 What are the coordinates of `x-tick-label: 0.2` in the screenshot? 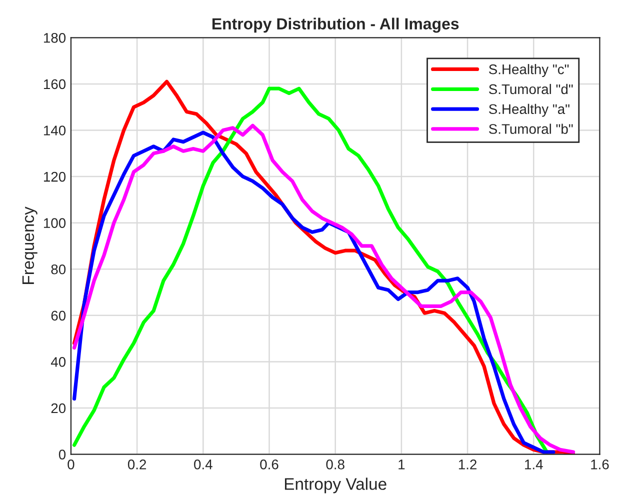 It's located at (137, 465).